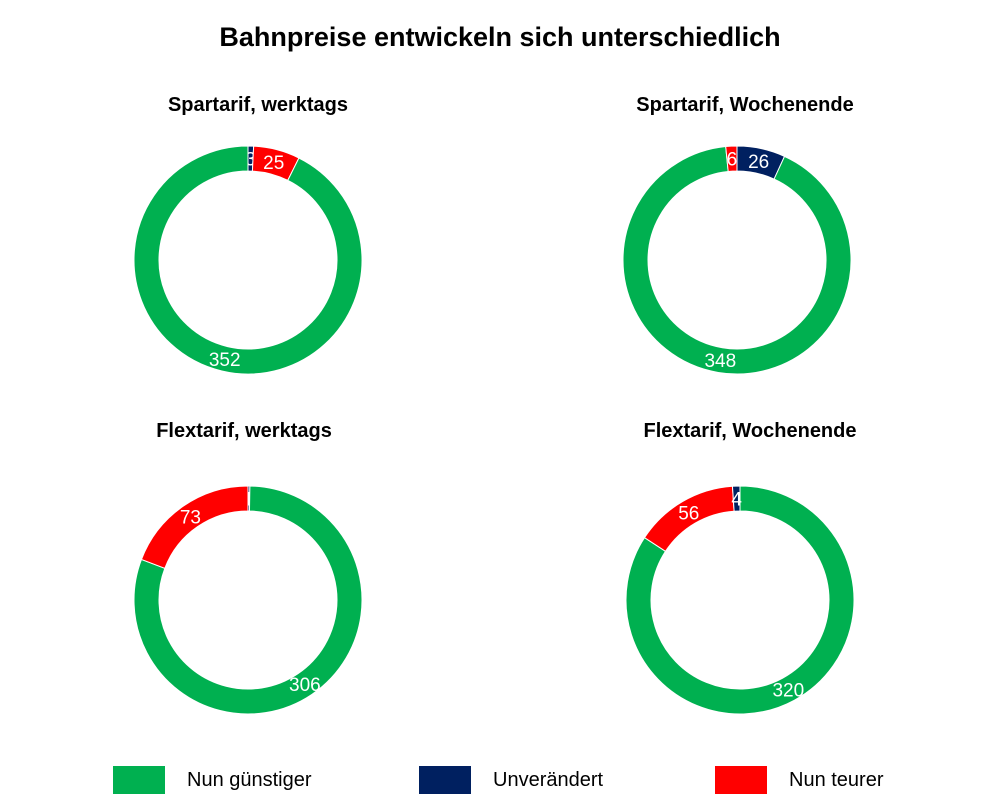 The height and width of the screenshot is (807, 1000). What do you see at coordinates (750, 431) in the screenshot?
I see `chart-title-flextarif-wochenende: Flextarif, Wochenende` at bounding box center [750, 431].